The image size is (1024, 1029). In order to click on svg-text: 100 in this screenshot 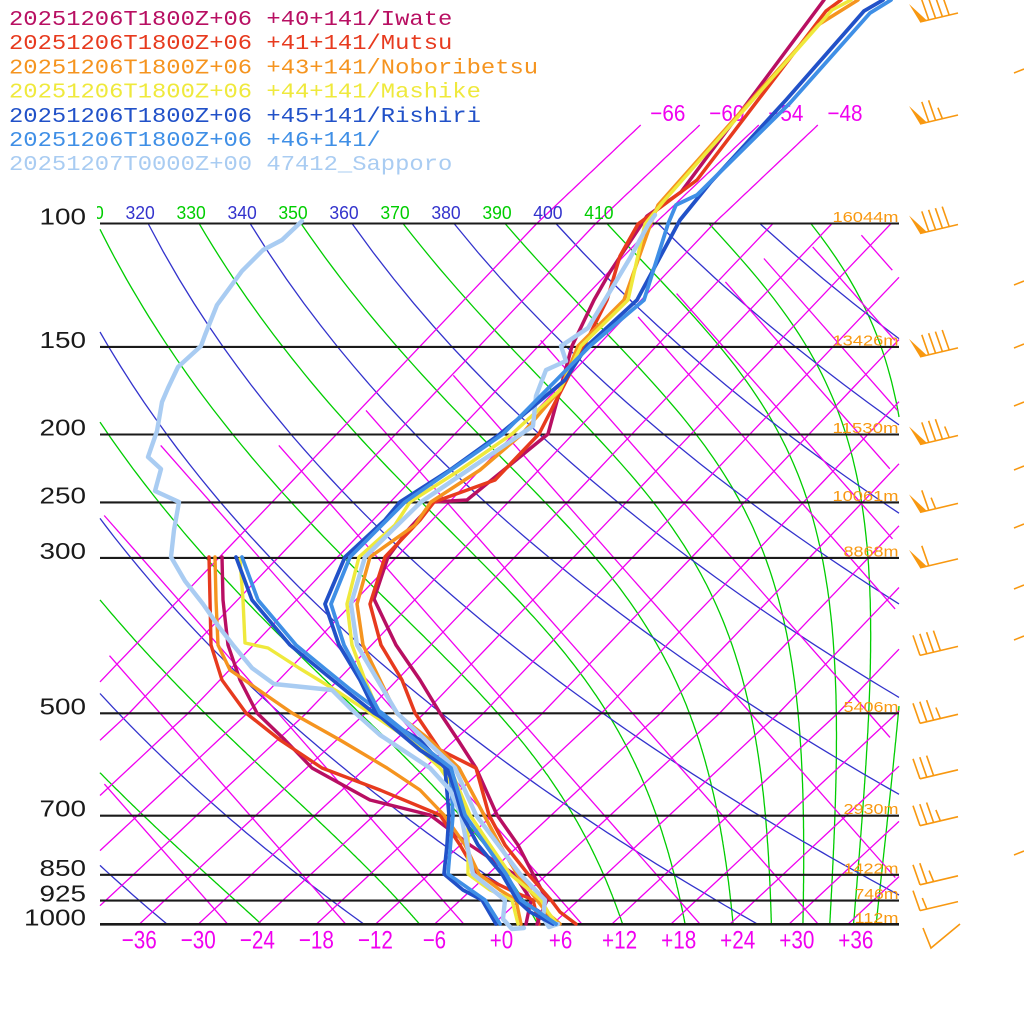, I will do `click(63, 217)`.